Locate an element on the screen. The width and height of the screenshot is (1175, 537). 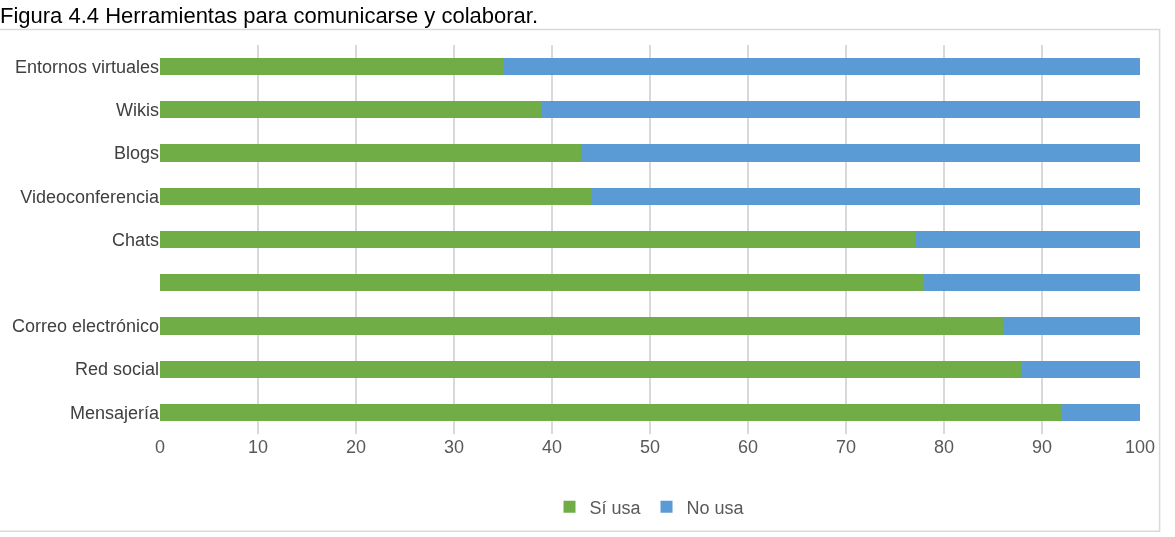
legend-label: Sí usa is located at coordinates (615, 507).